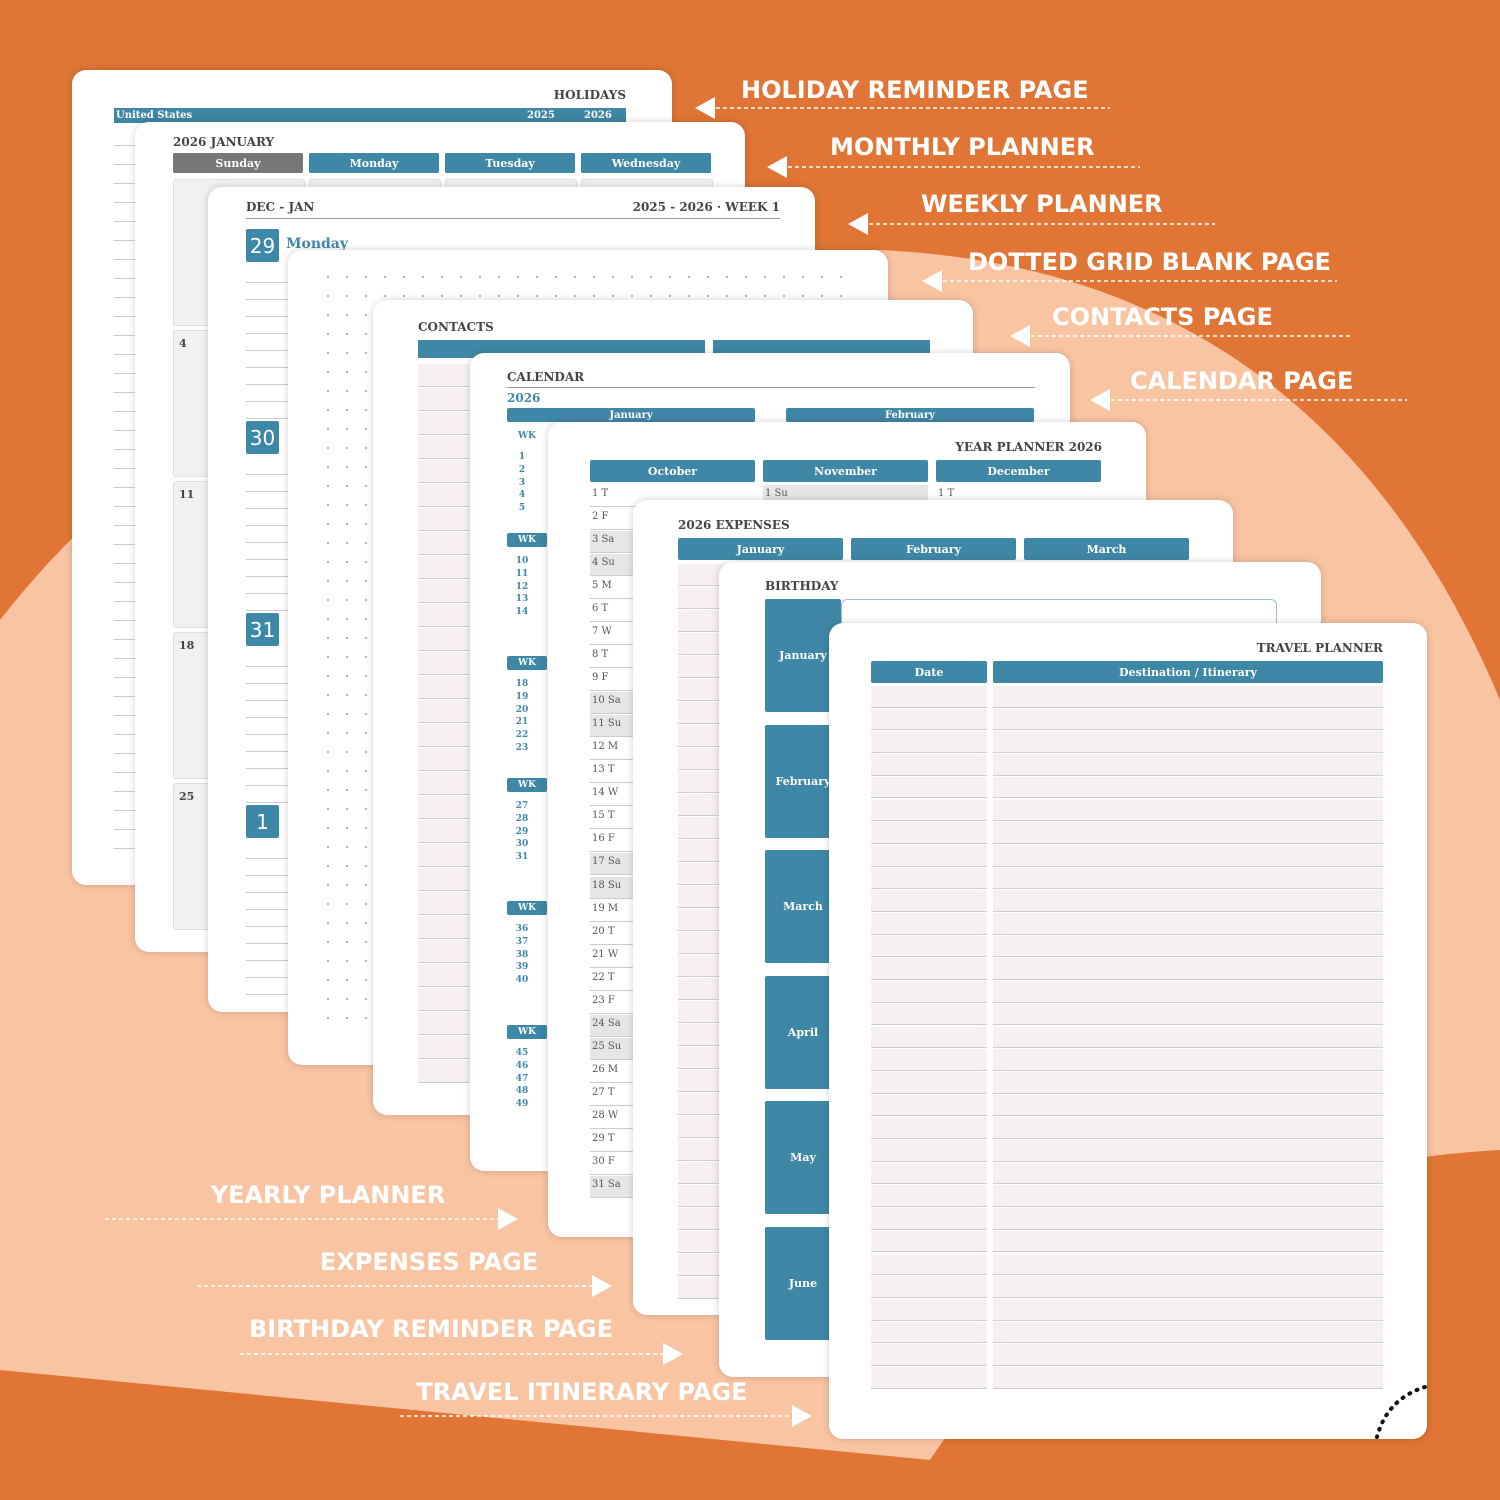  Describe the element at coordinates (262, 629) in the screenshot. I see `day-number: 31` at that location.